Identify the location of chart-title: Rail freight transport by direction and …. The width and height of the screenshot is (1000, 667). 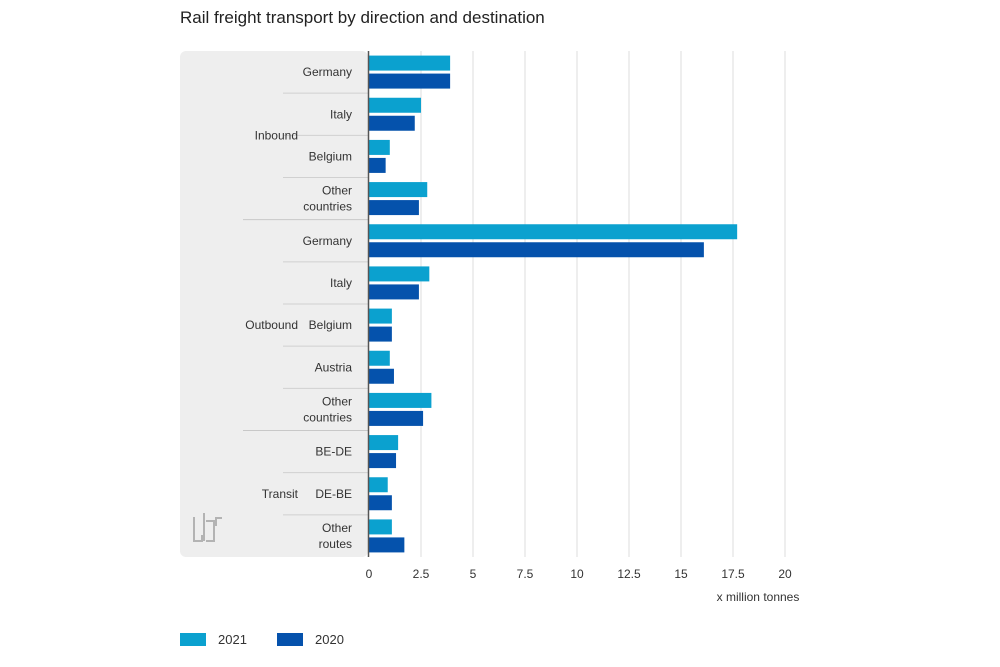
(362, 17).